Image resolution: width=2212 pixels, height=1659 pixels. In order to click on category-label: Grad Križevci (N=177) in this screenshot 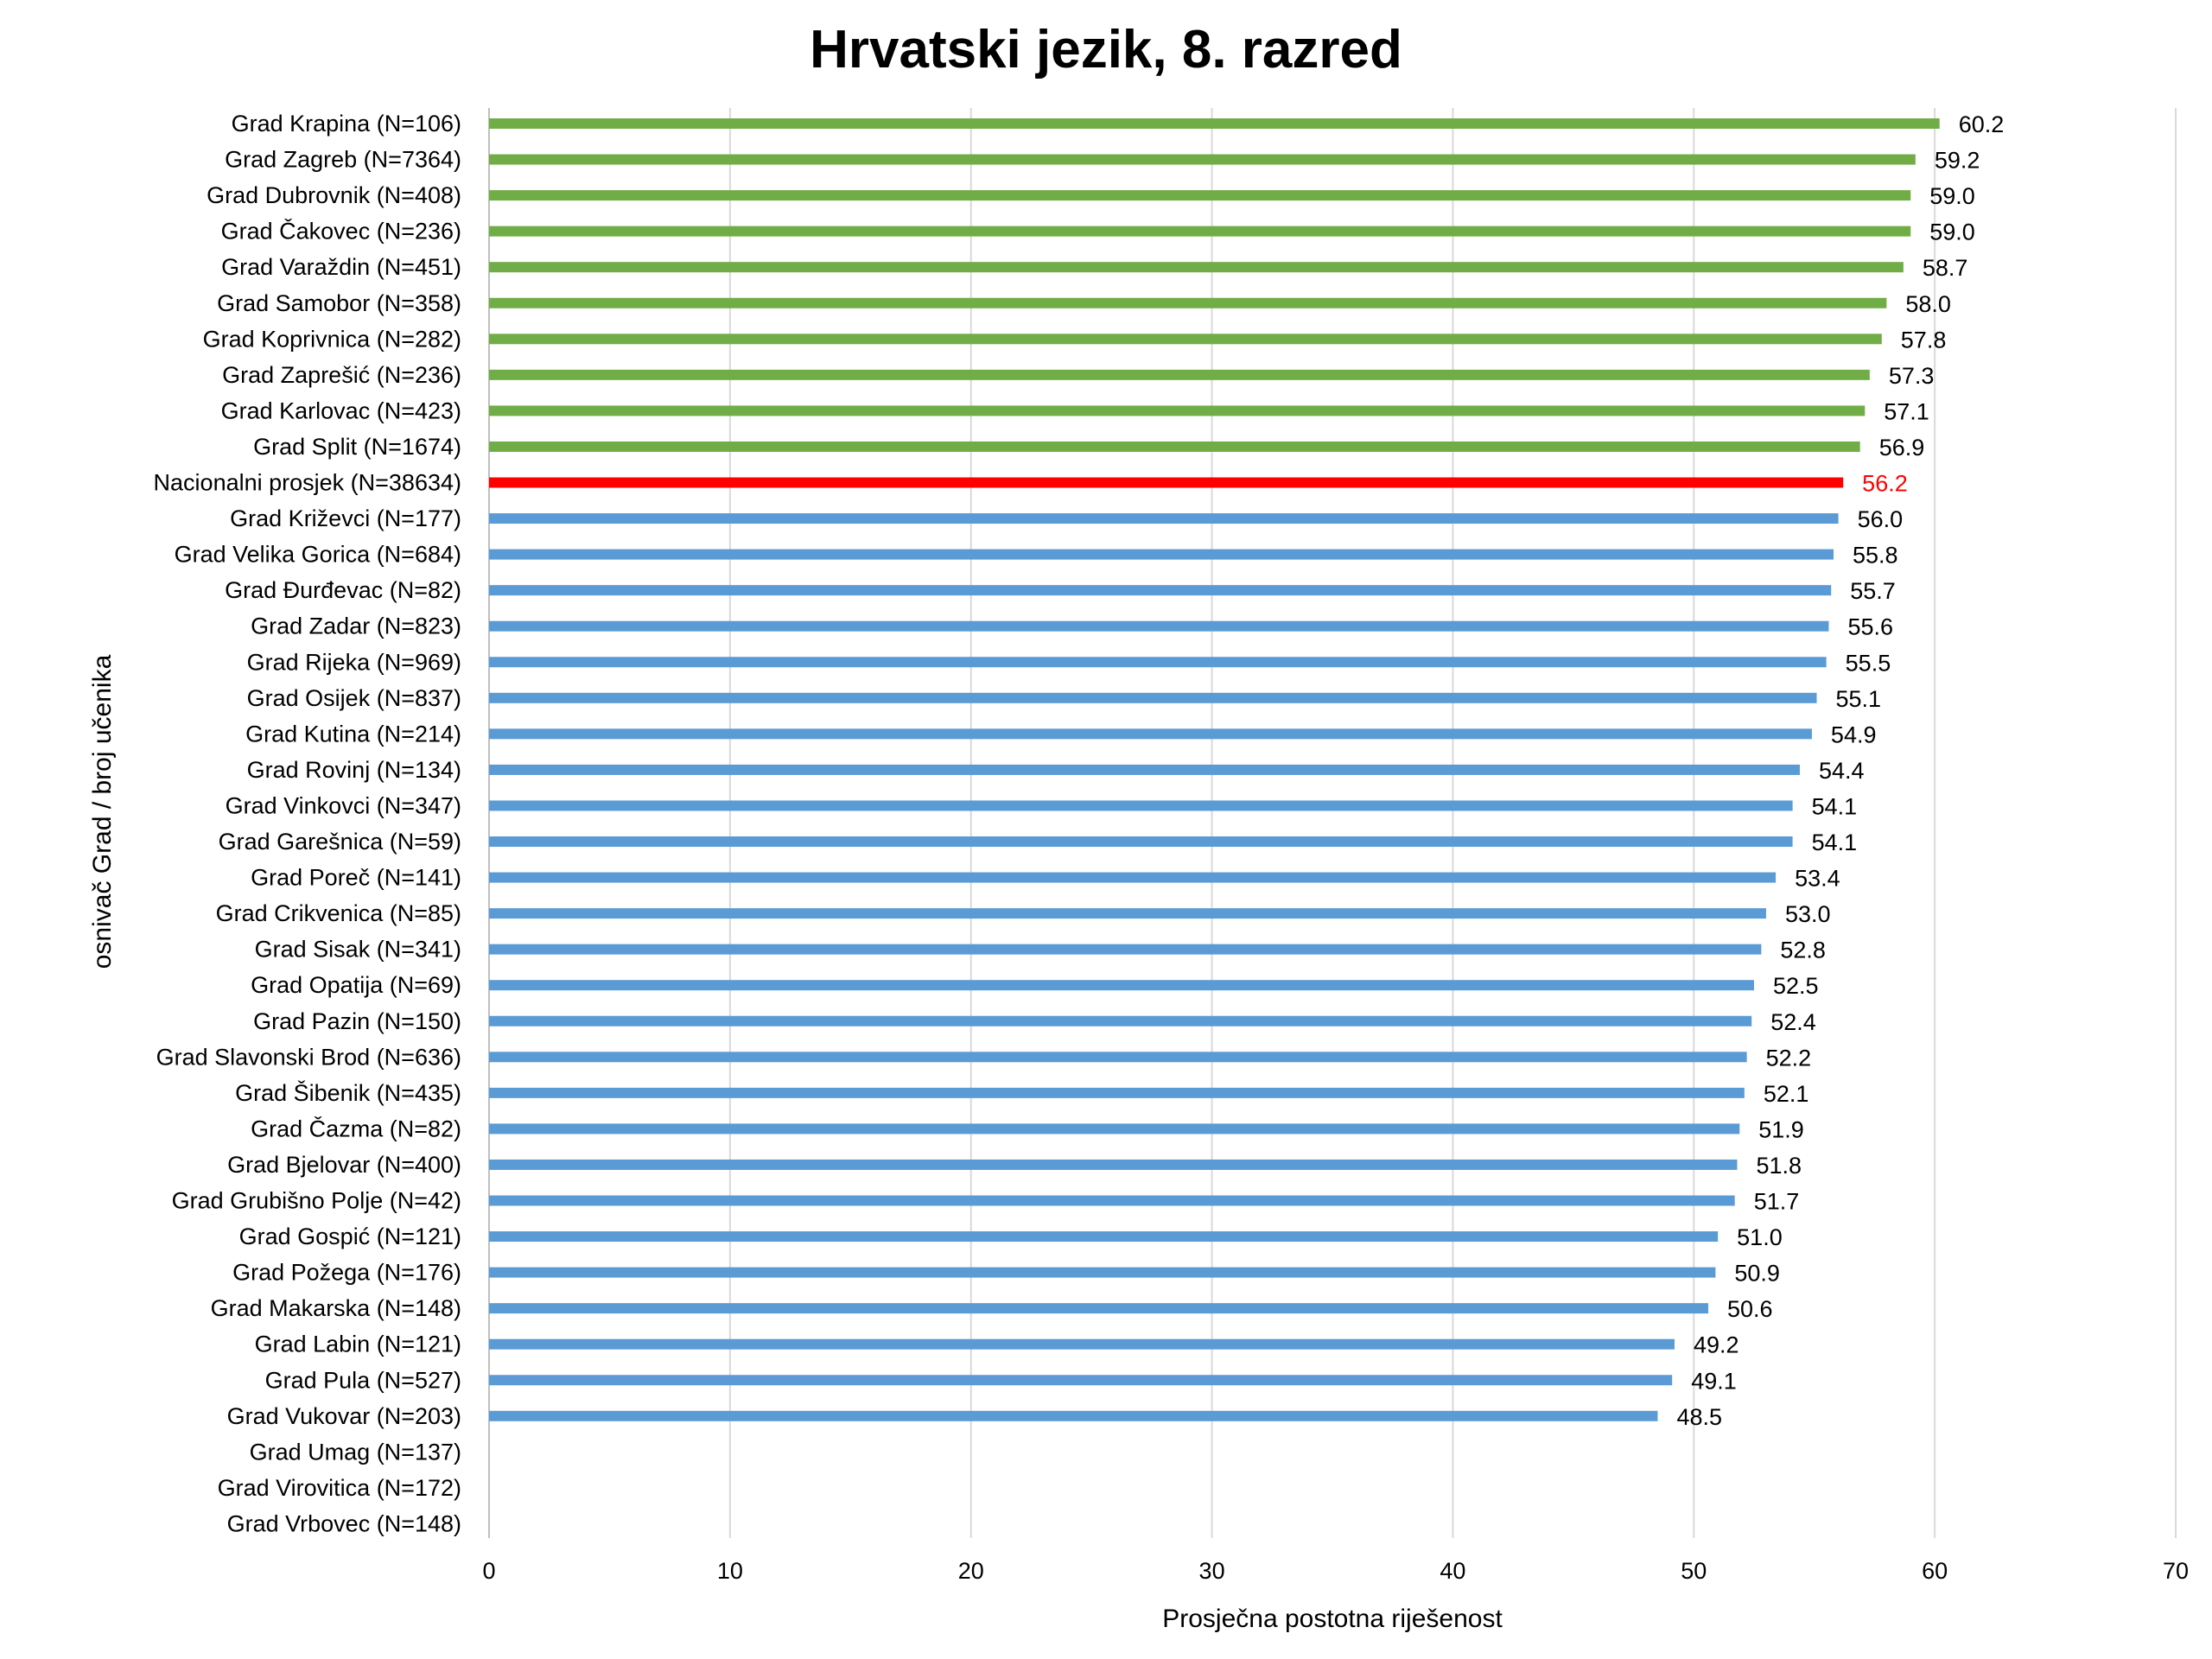, I will do `click(345, 518)`.